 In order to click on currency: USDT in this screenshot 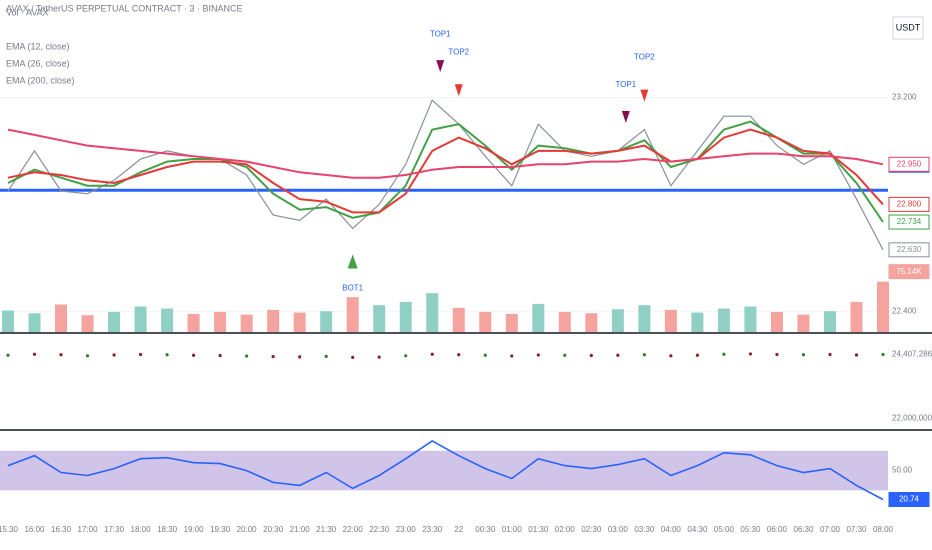, I will do `click(908, 27)`.